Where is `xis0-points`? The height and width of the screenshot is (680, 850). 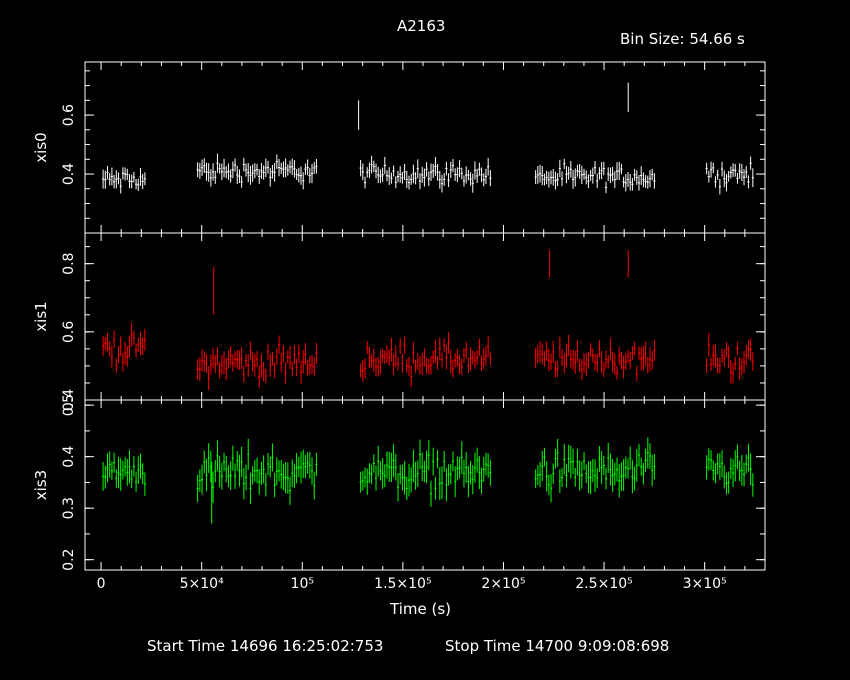 xis0-points is located at coordinates (428, 138).